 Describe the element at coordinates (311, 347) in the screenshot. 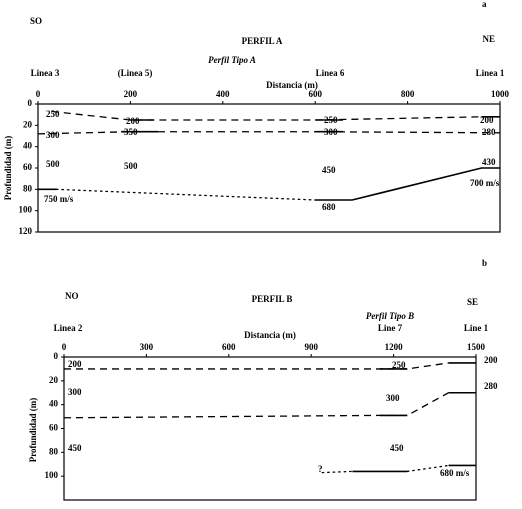

I see `x-tick-label: 900` at that location.